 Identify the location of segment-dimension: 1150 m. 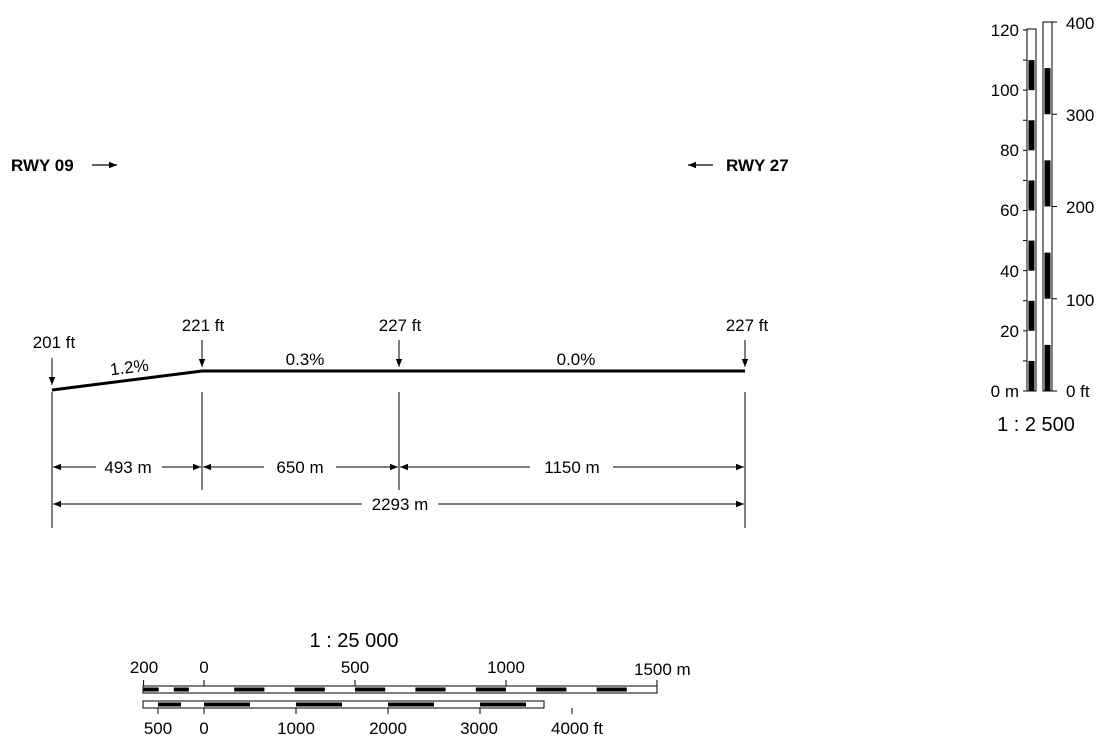
(572, 467).